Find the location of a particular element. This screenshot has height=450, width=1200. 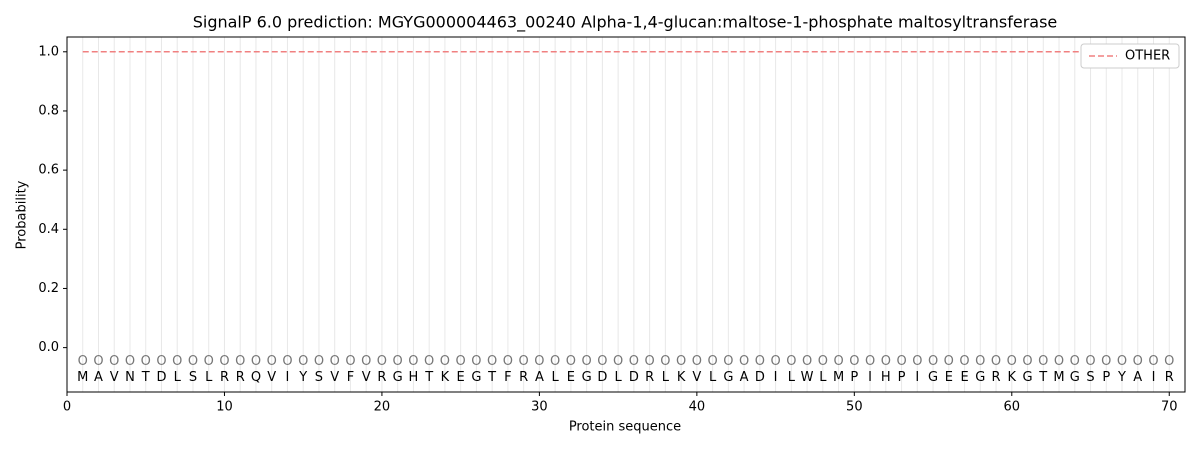

legend-label: OTHER is located at coordinates (1147, 56).